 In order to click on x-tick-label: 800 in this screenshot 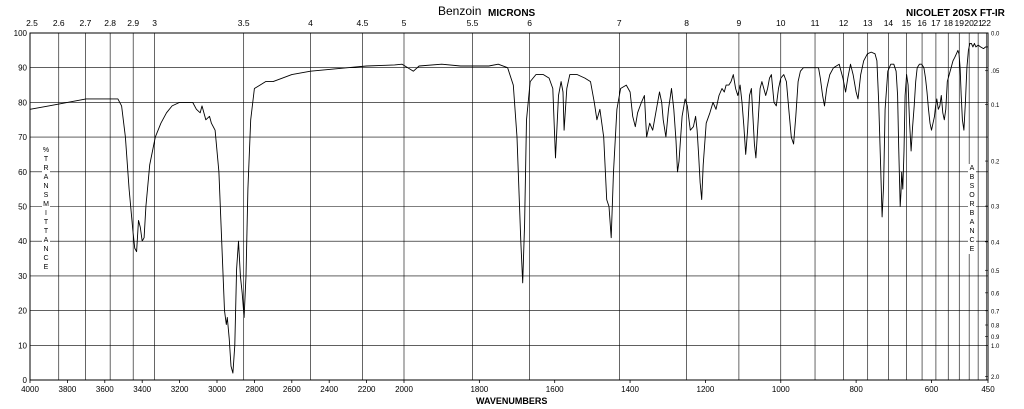, I will do `click(856, 389)`.